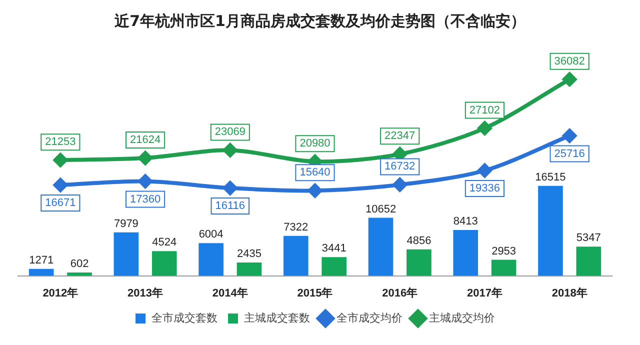 This screenshot has height=345, width=640. Describe the element at coordinates (484, 110) in the screenshot. I see `data-label: 27102` at that location.